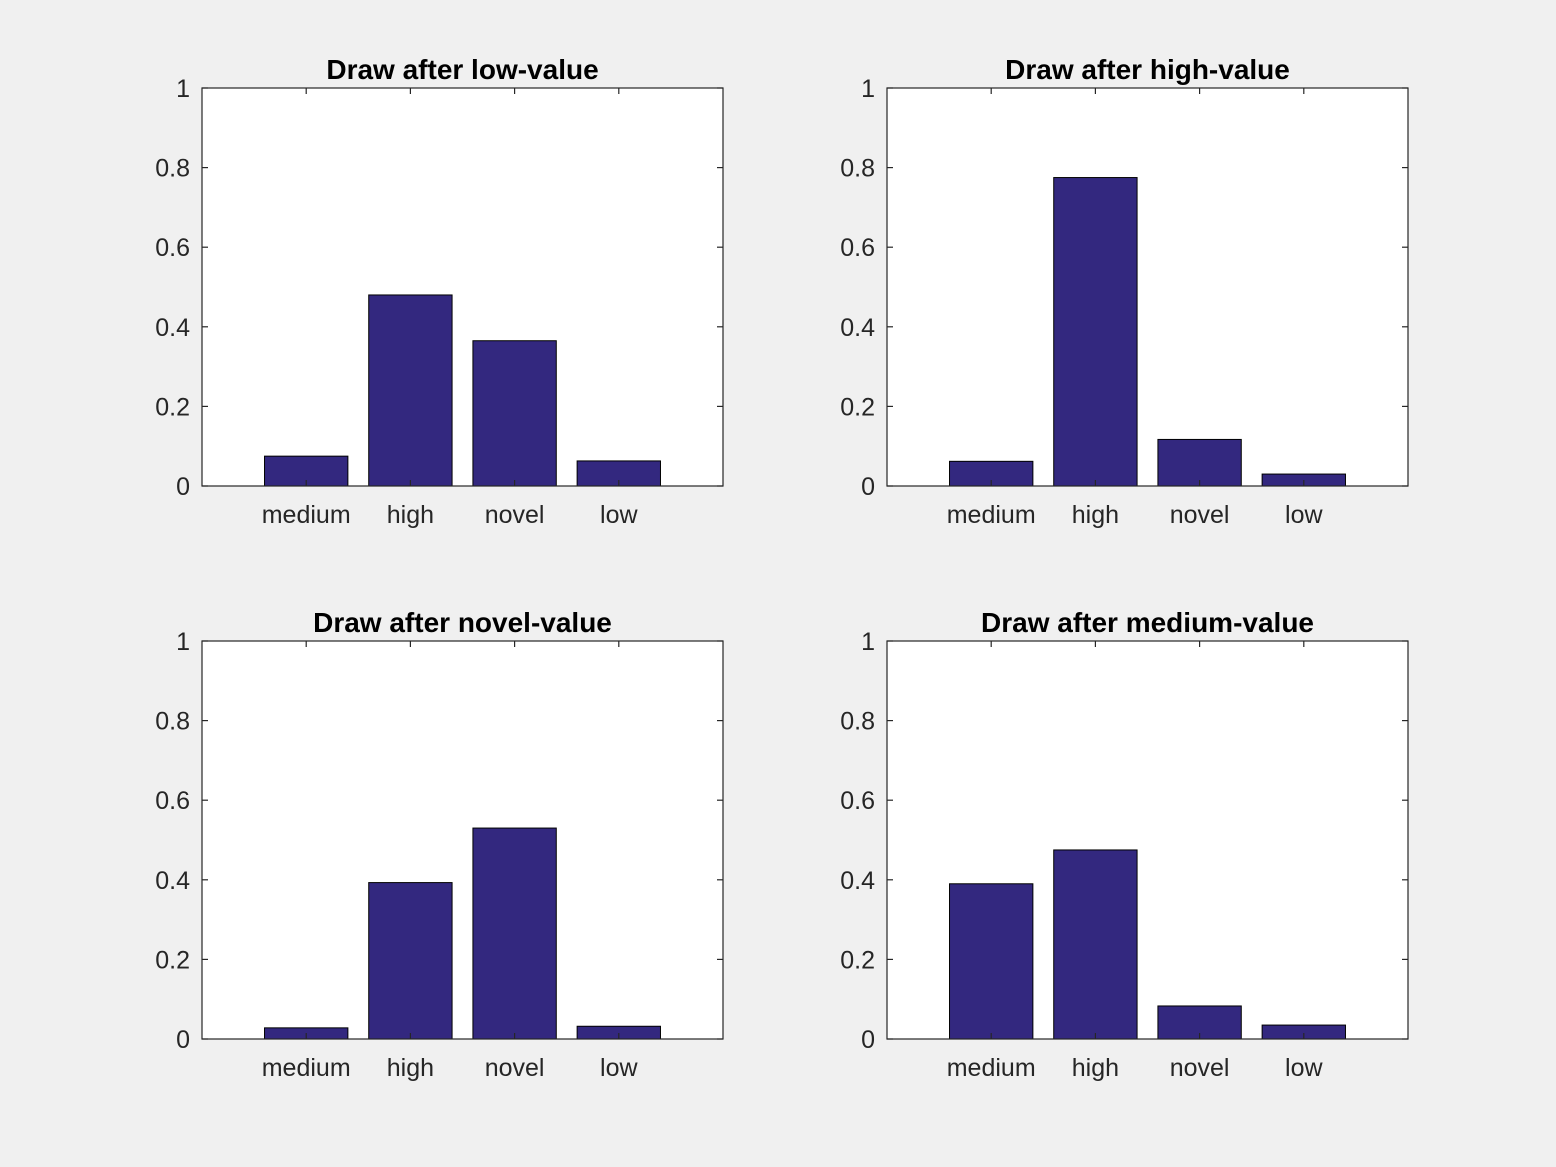 This screenshot has height=1167, width=1556. I want to click on chart-title: Draw after high-value, so click(1147, 69).